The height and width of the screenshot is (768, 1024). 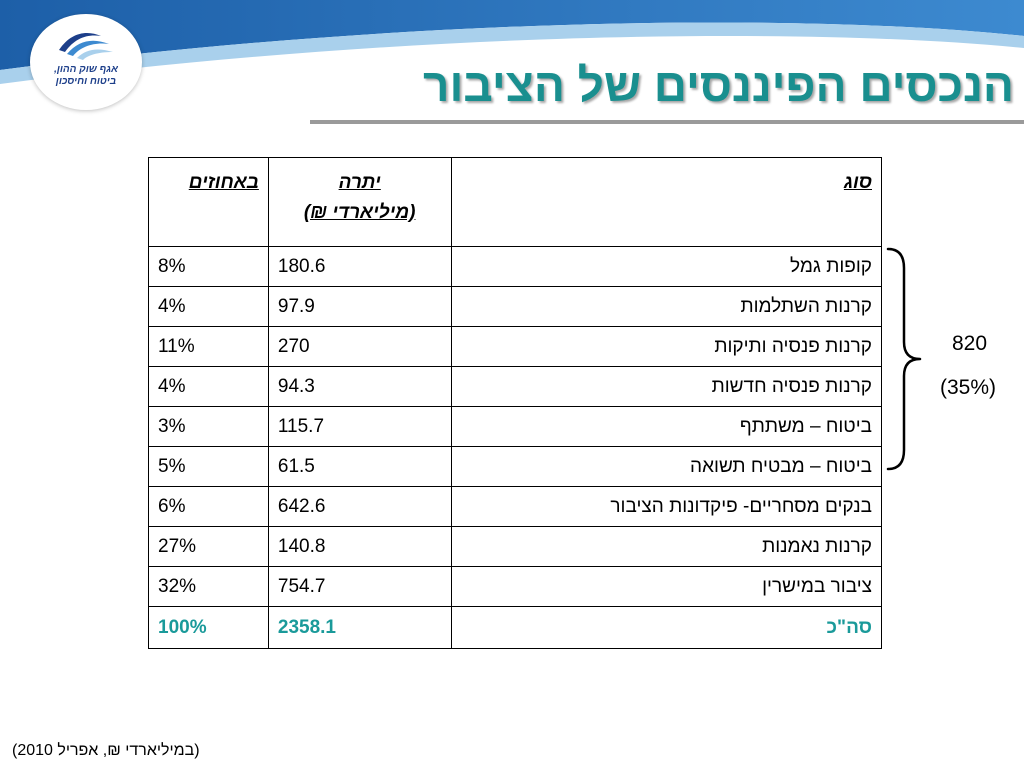 I want to click on table-row: ביטוח – מבטיח תשואה 61.5 5%, so click(x=515, y=466).